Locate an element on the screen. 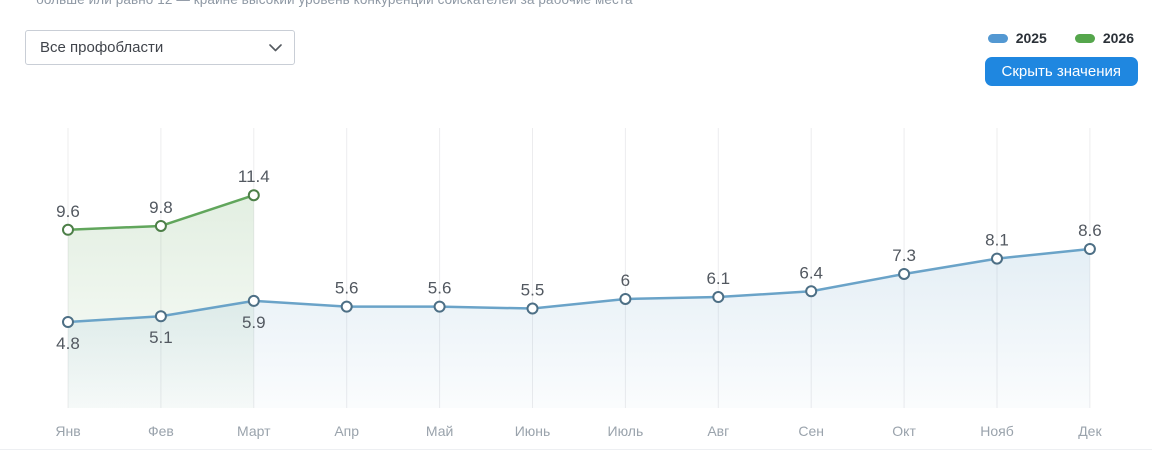 This screenshot has height=462, width=1152. data-point-2025-Янв is located at coordinates (68, 322).